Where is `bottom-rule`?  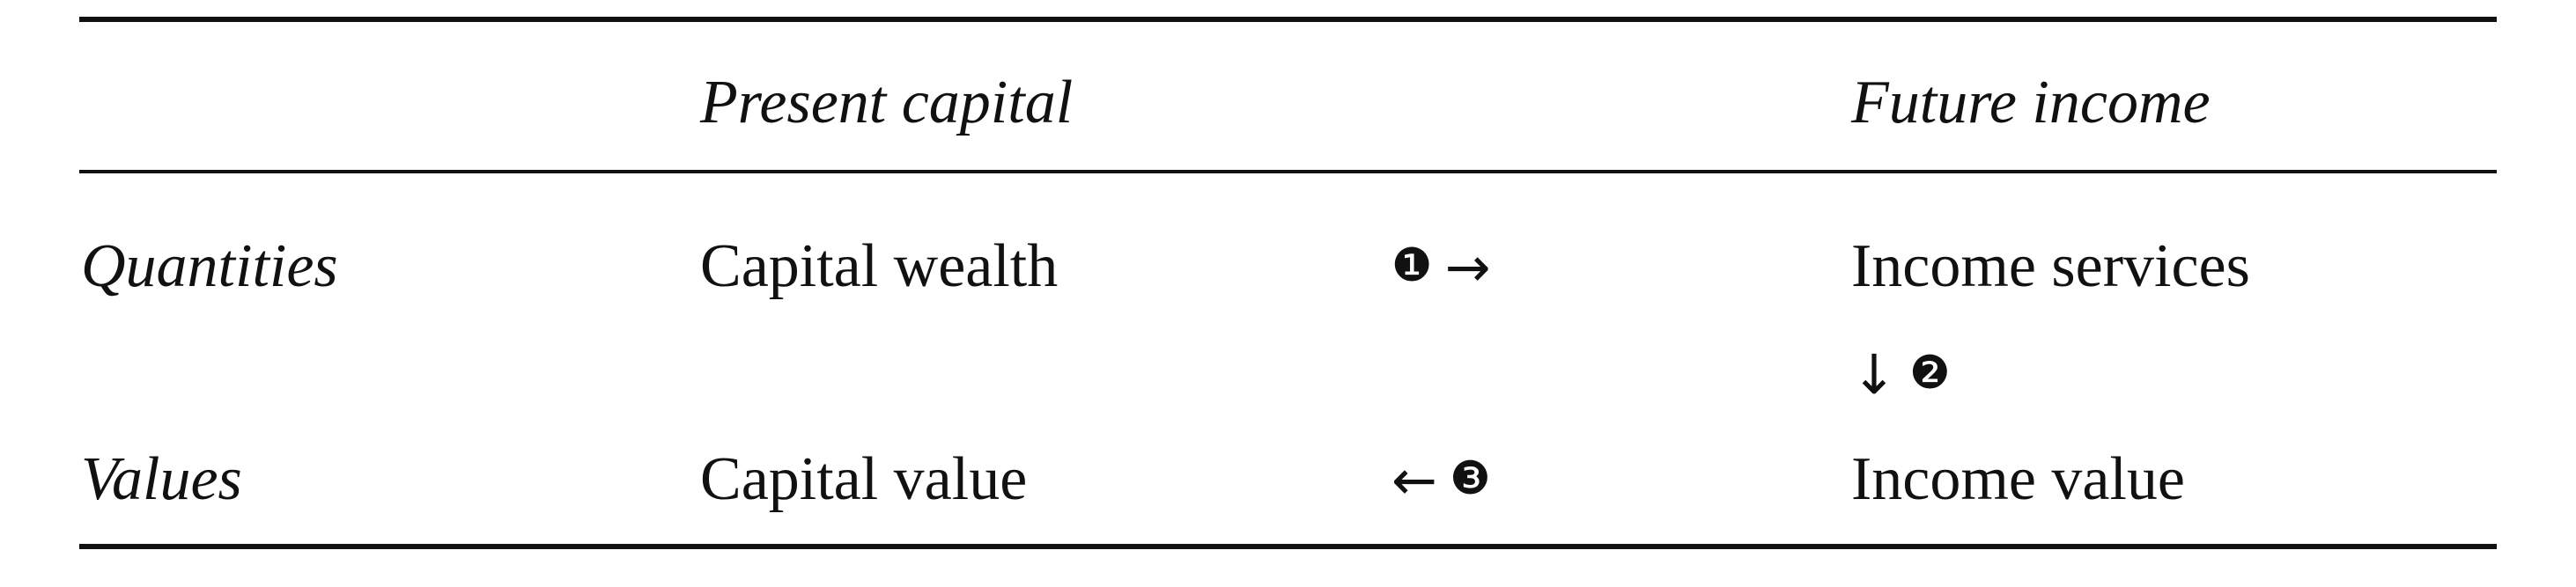 bottom-rule is located at coordinates (1288, 546).